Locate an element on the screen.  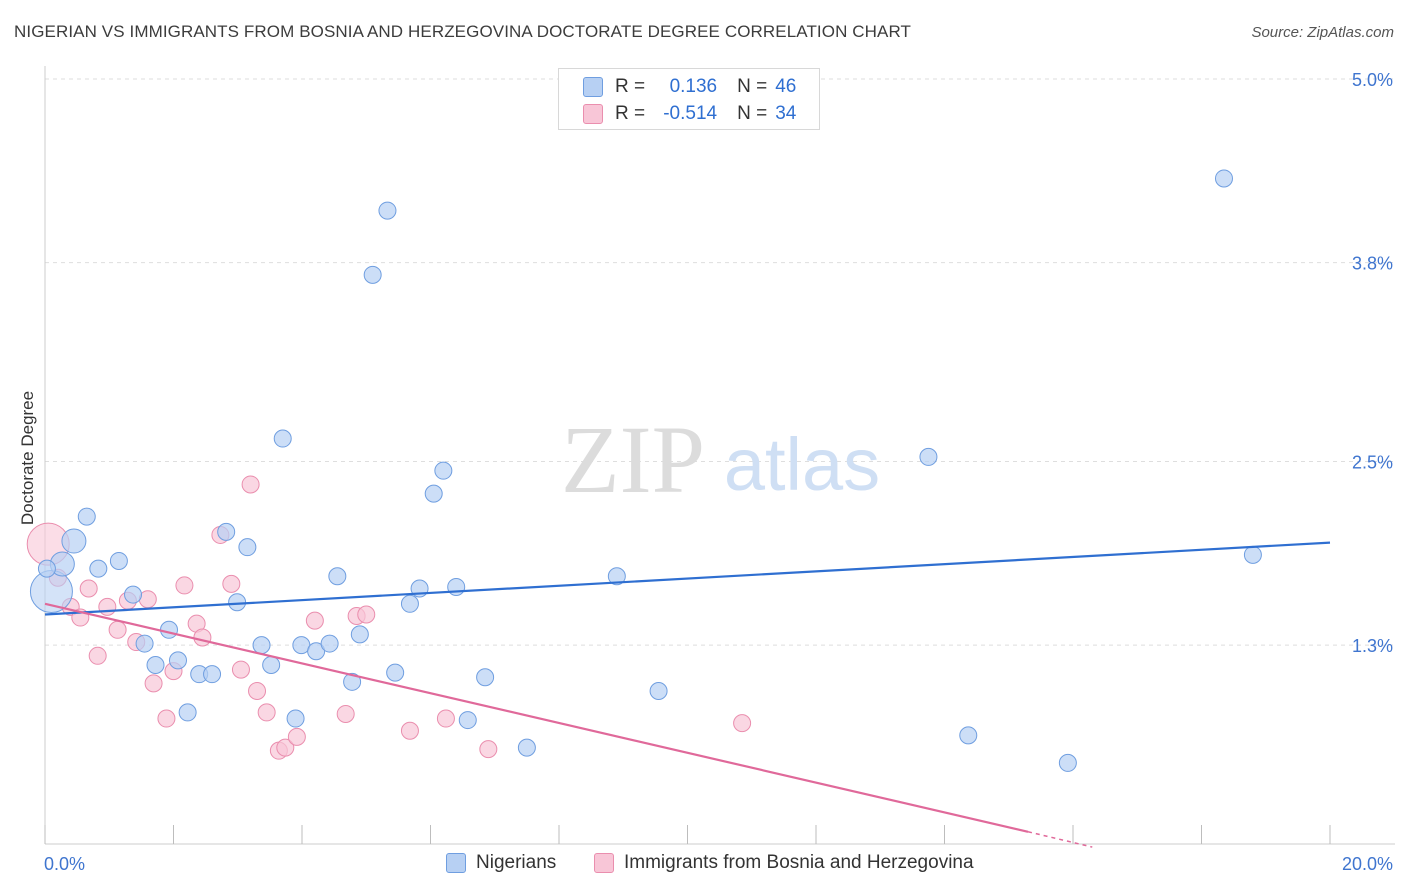
legend-item-bosnia: Immigrants from Bosnia and Herzegovina is located at coordinates (784, 863).